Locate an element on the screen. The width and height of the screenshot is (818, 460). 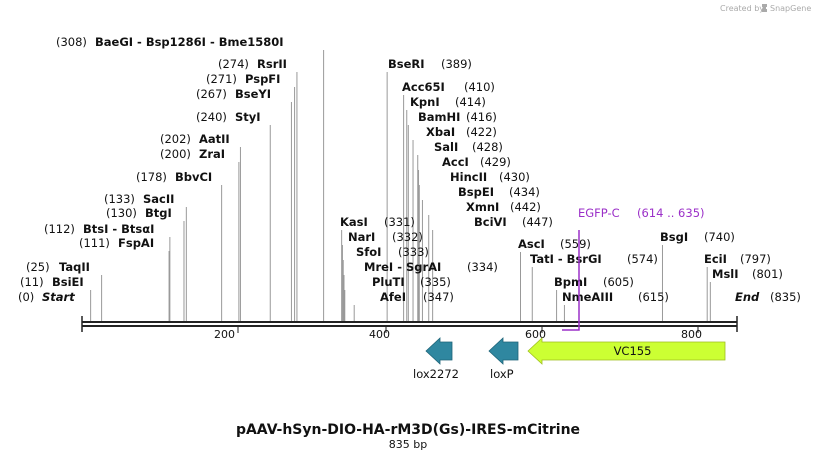
credit-text: Created by is located at coordinates (742, 8).